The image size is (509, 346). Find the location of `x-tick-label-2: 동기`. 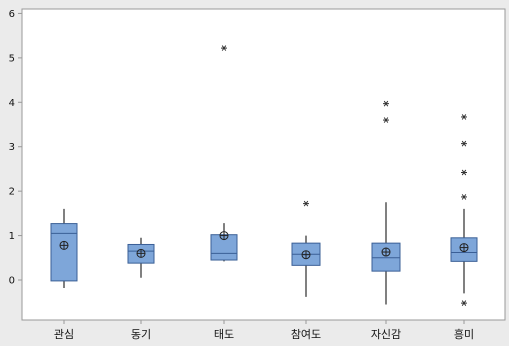

x-tick-label-2: 동기 is located at coordinates (141, 334).